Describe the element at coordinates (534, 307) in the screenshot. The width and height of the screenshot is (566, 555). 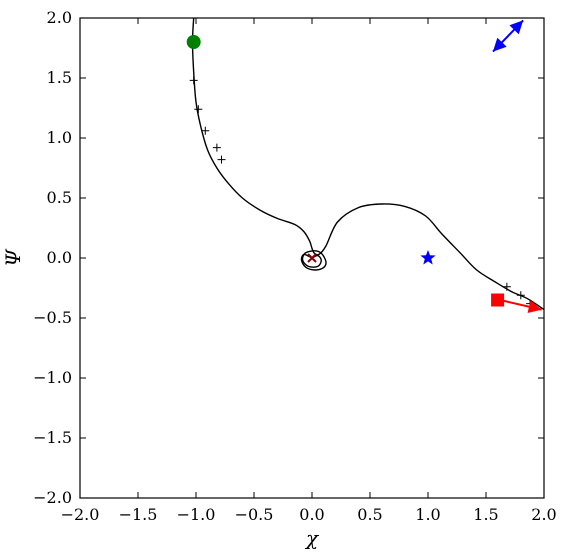
I see `red-arrow-head` at that location.